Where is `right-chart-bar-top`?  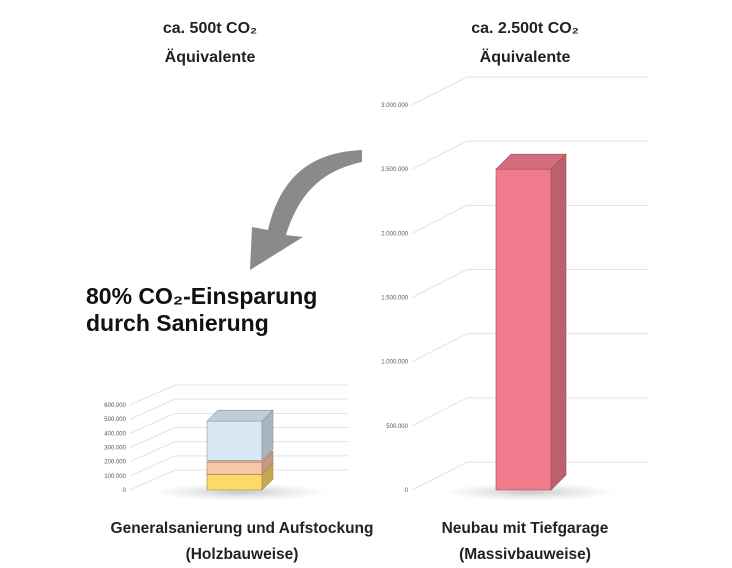 right-chart-bar-top is located at coordinates (531, 161).